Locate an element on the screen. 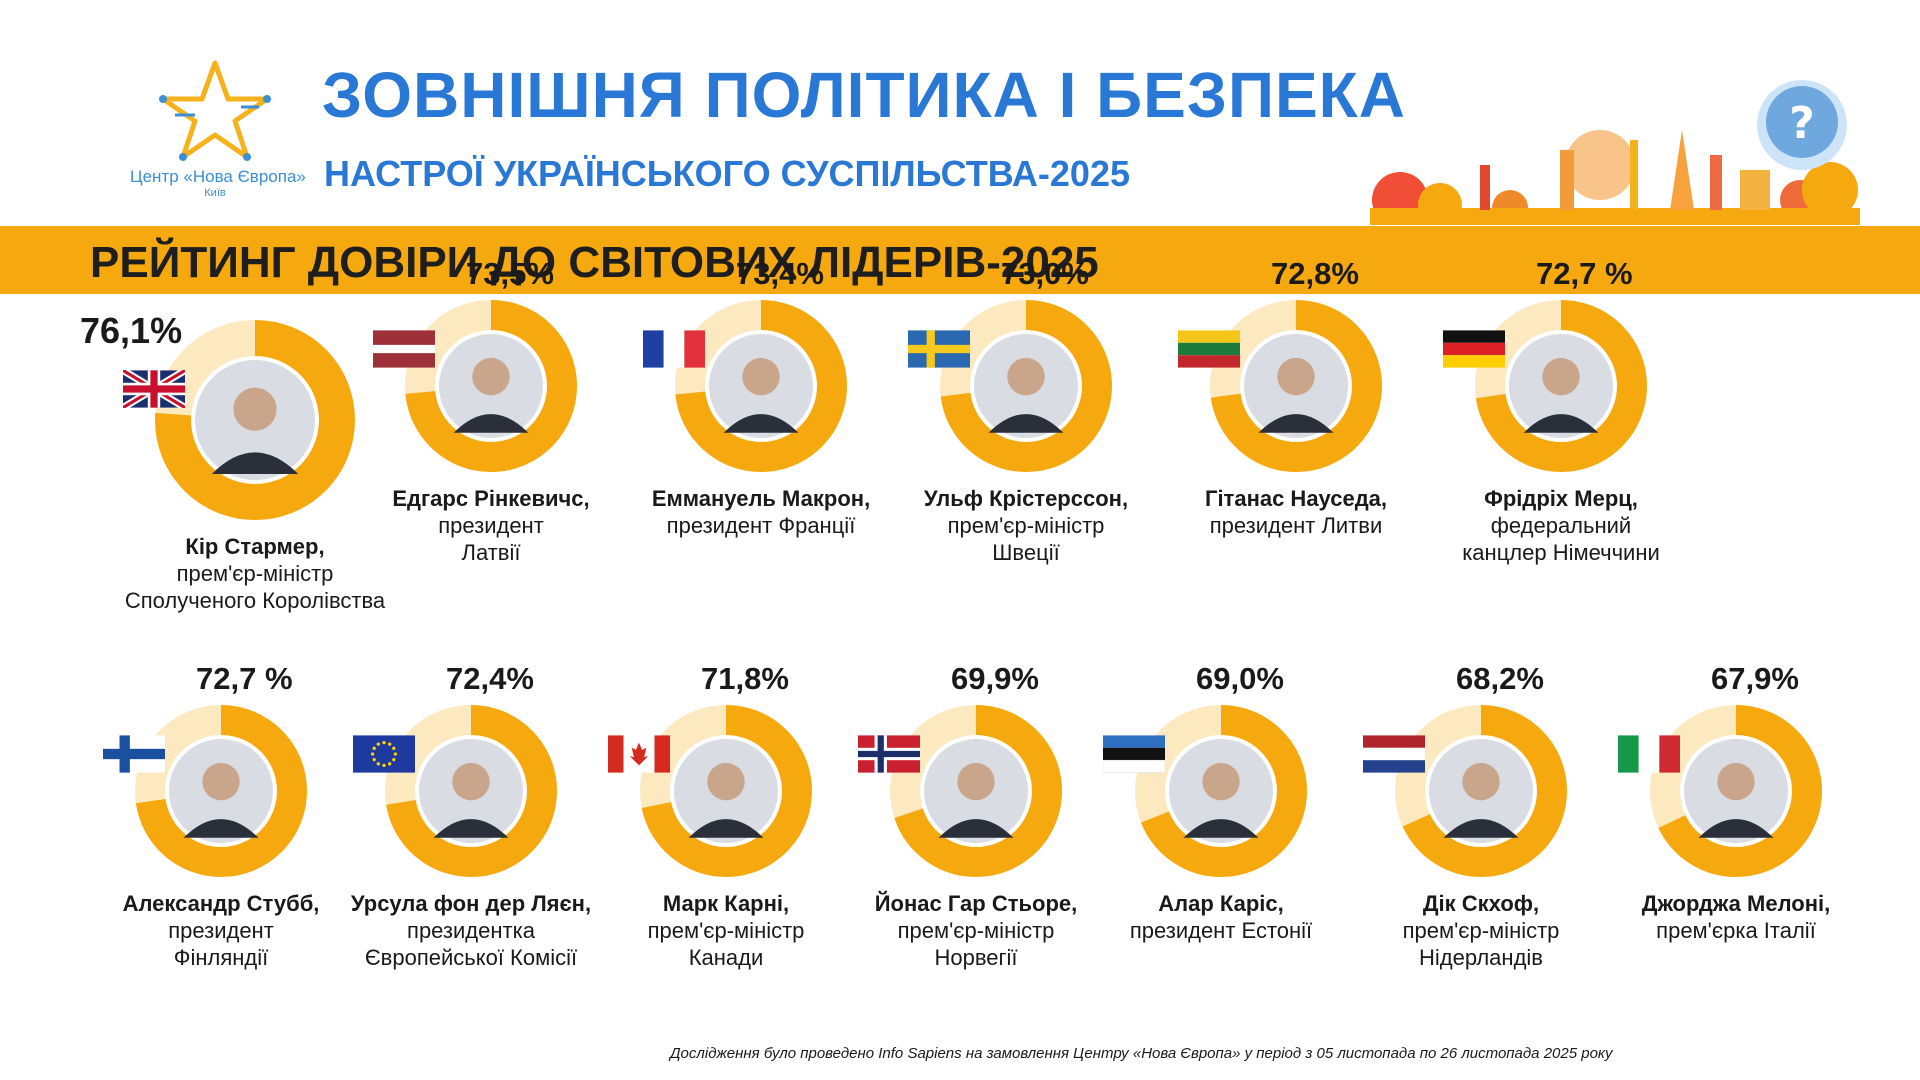  flag-nl-icon is located at coordinates (1394, 754).